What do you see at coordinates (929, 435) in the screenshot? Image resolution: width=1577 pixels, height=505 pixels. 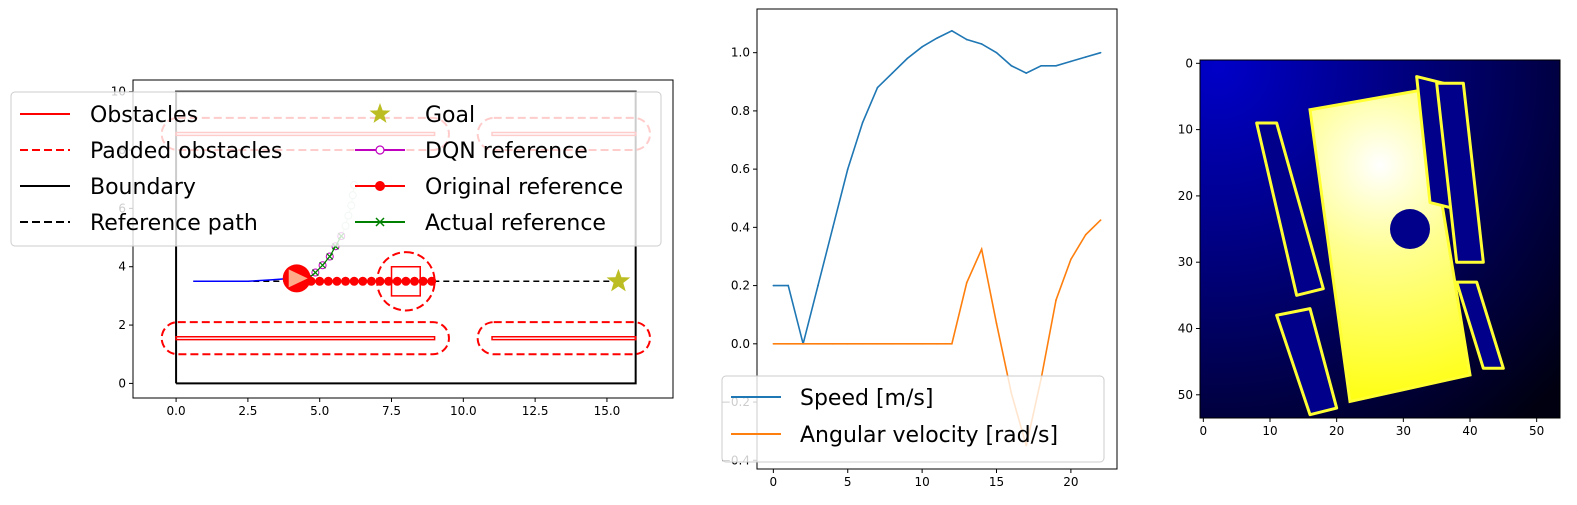 I see `velocity-legend-label-1: Angular velocity [rad/s]` at bounding box center [929, 435].